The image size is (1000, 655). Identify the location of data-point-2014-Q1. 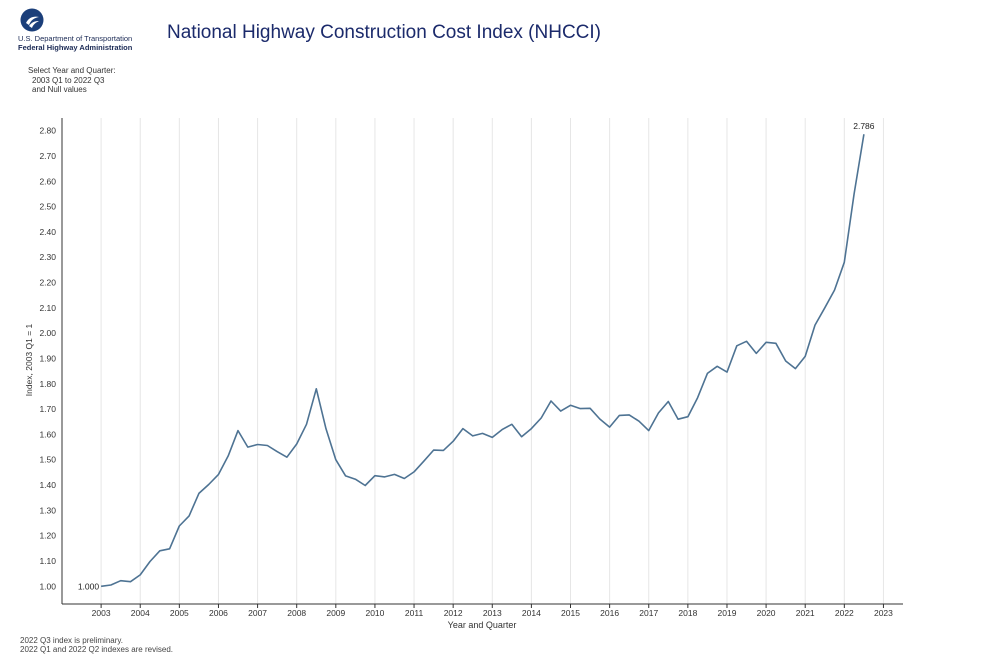
(531, 428).